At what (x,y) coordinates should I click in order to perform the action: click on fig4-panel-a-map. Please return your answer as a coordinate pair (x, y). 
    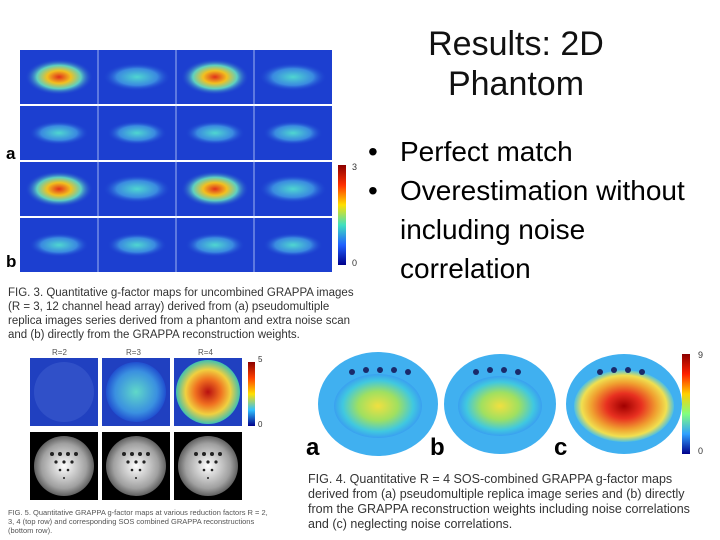
    Looking at the image, I should click on (378, 404).